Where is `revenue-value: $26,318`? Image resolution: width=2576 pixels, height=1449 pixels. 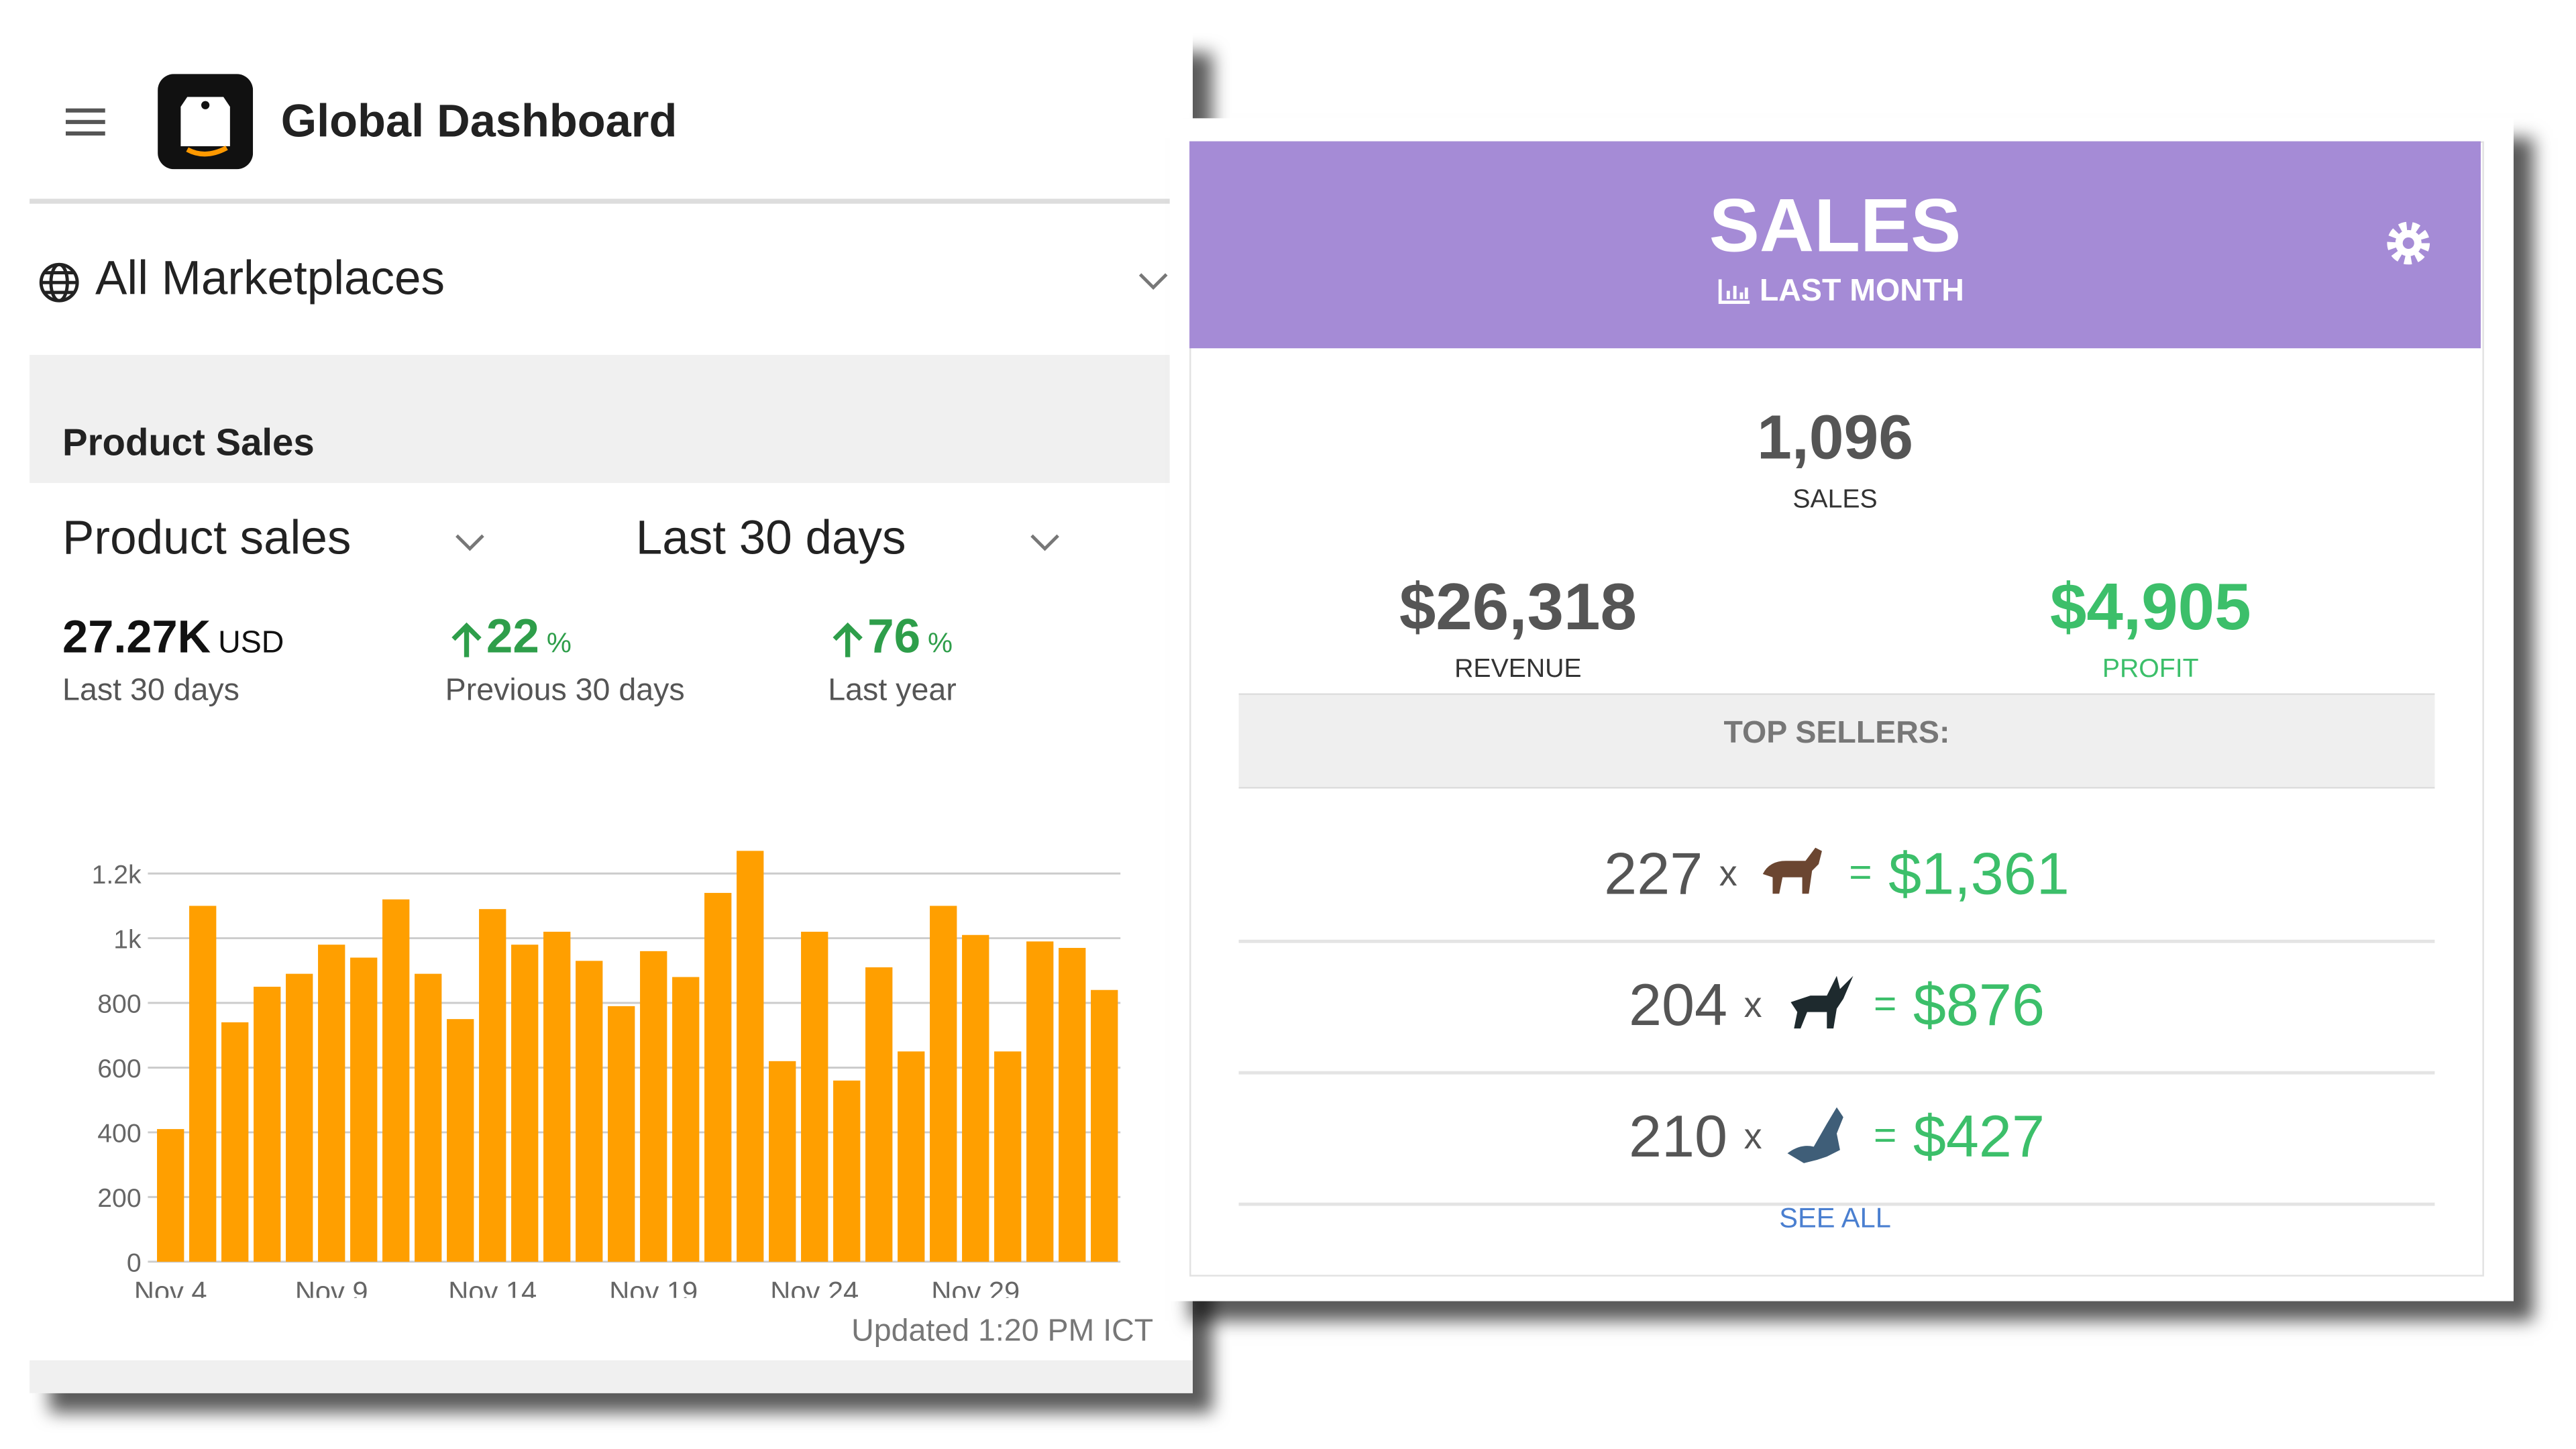 revenue-value: $26,318 is located at coordinates (1518, 608).